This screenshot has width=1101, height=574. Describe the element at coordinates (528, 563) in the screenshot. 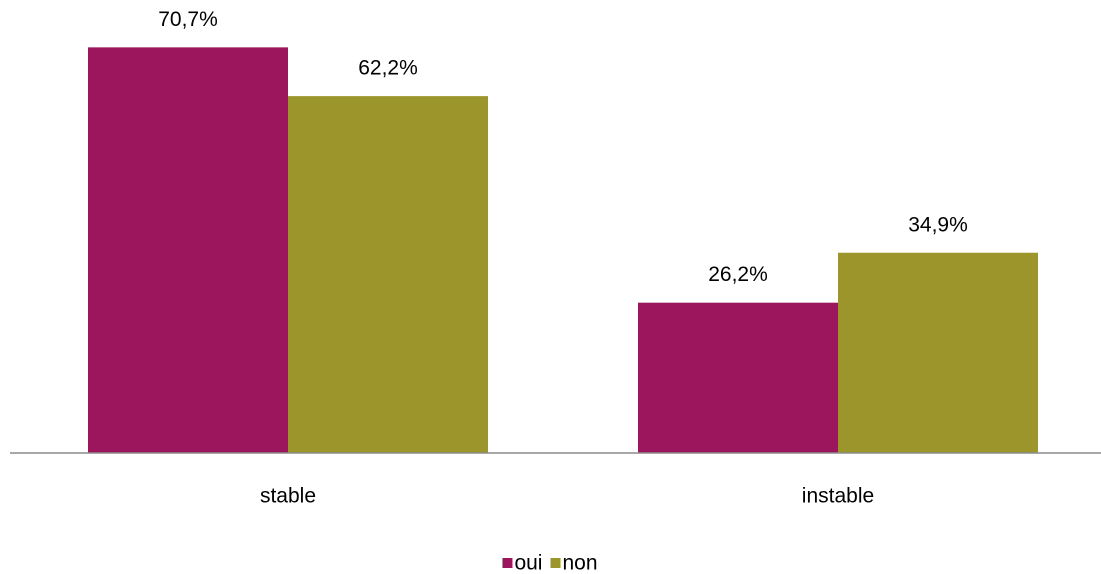

I see `legend-label: oui` at that location.